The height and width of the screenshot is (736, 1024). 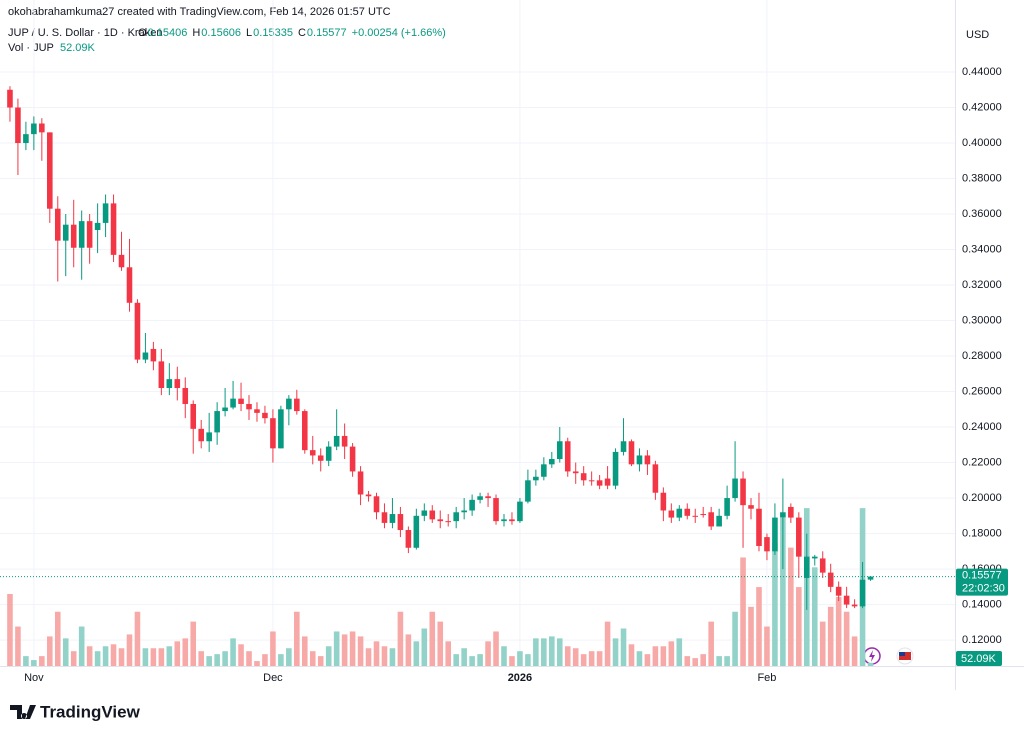 What do you see at coordinates (982, 391) in the screenshot?
I see `y-tick-label: 0.26000` at bounding box center [982, 391].